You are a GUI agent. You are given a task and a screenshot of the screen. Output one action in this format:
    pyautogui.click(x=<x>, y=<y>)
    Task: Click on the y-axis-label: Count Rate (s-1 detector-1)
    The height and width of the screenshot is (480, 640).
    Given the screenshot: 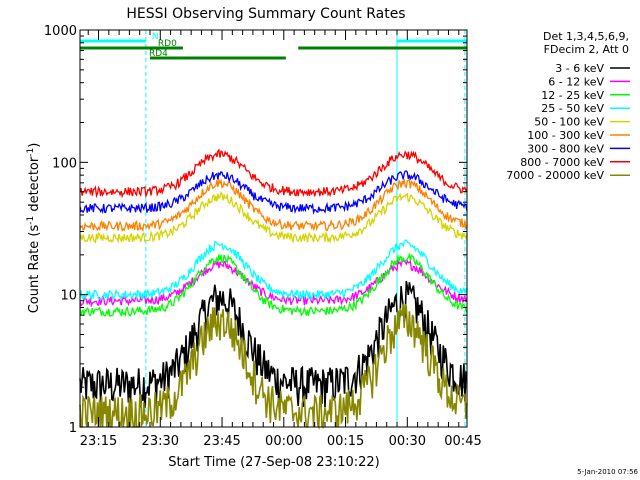 What is the action you would take?
    pyautogui.click(x=34, y=228)
    